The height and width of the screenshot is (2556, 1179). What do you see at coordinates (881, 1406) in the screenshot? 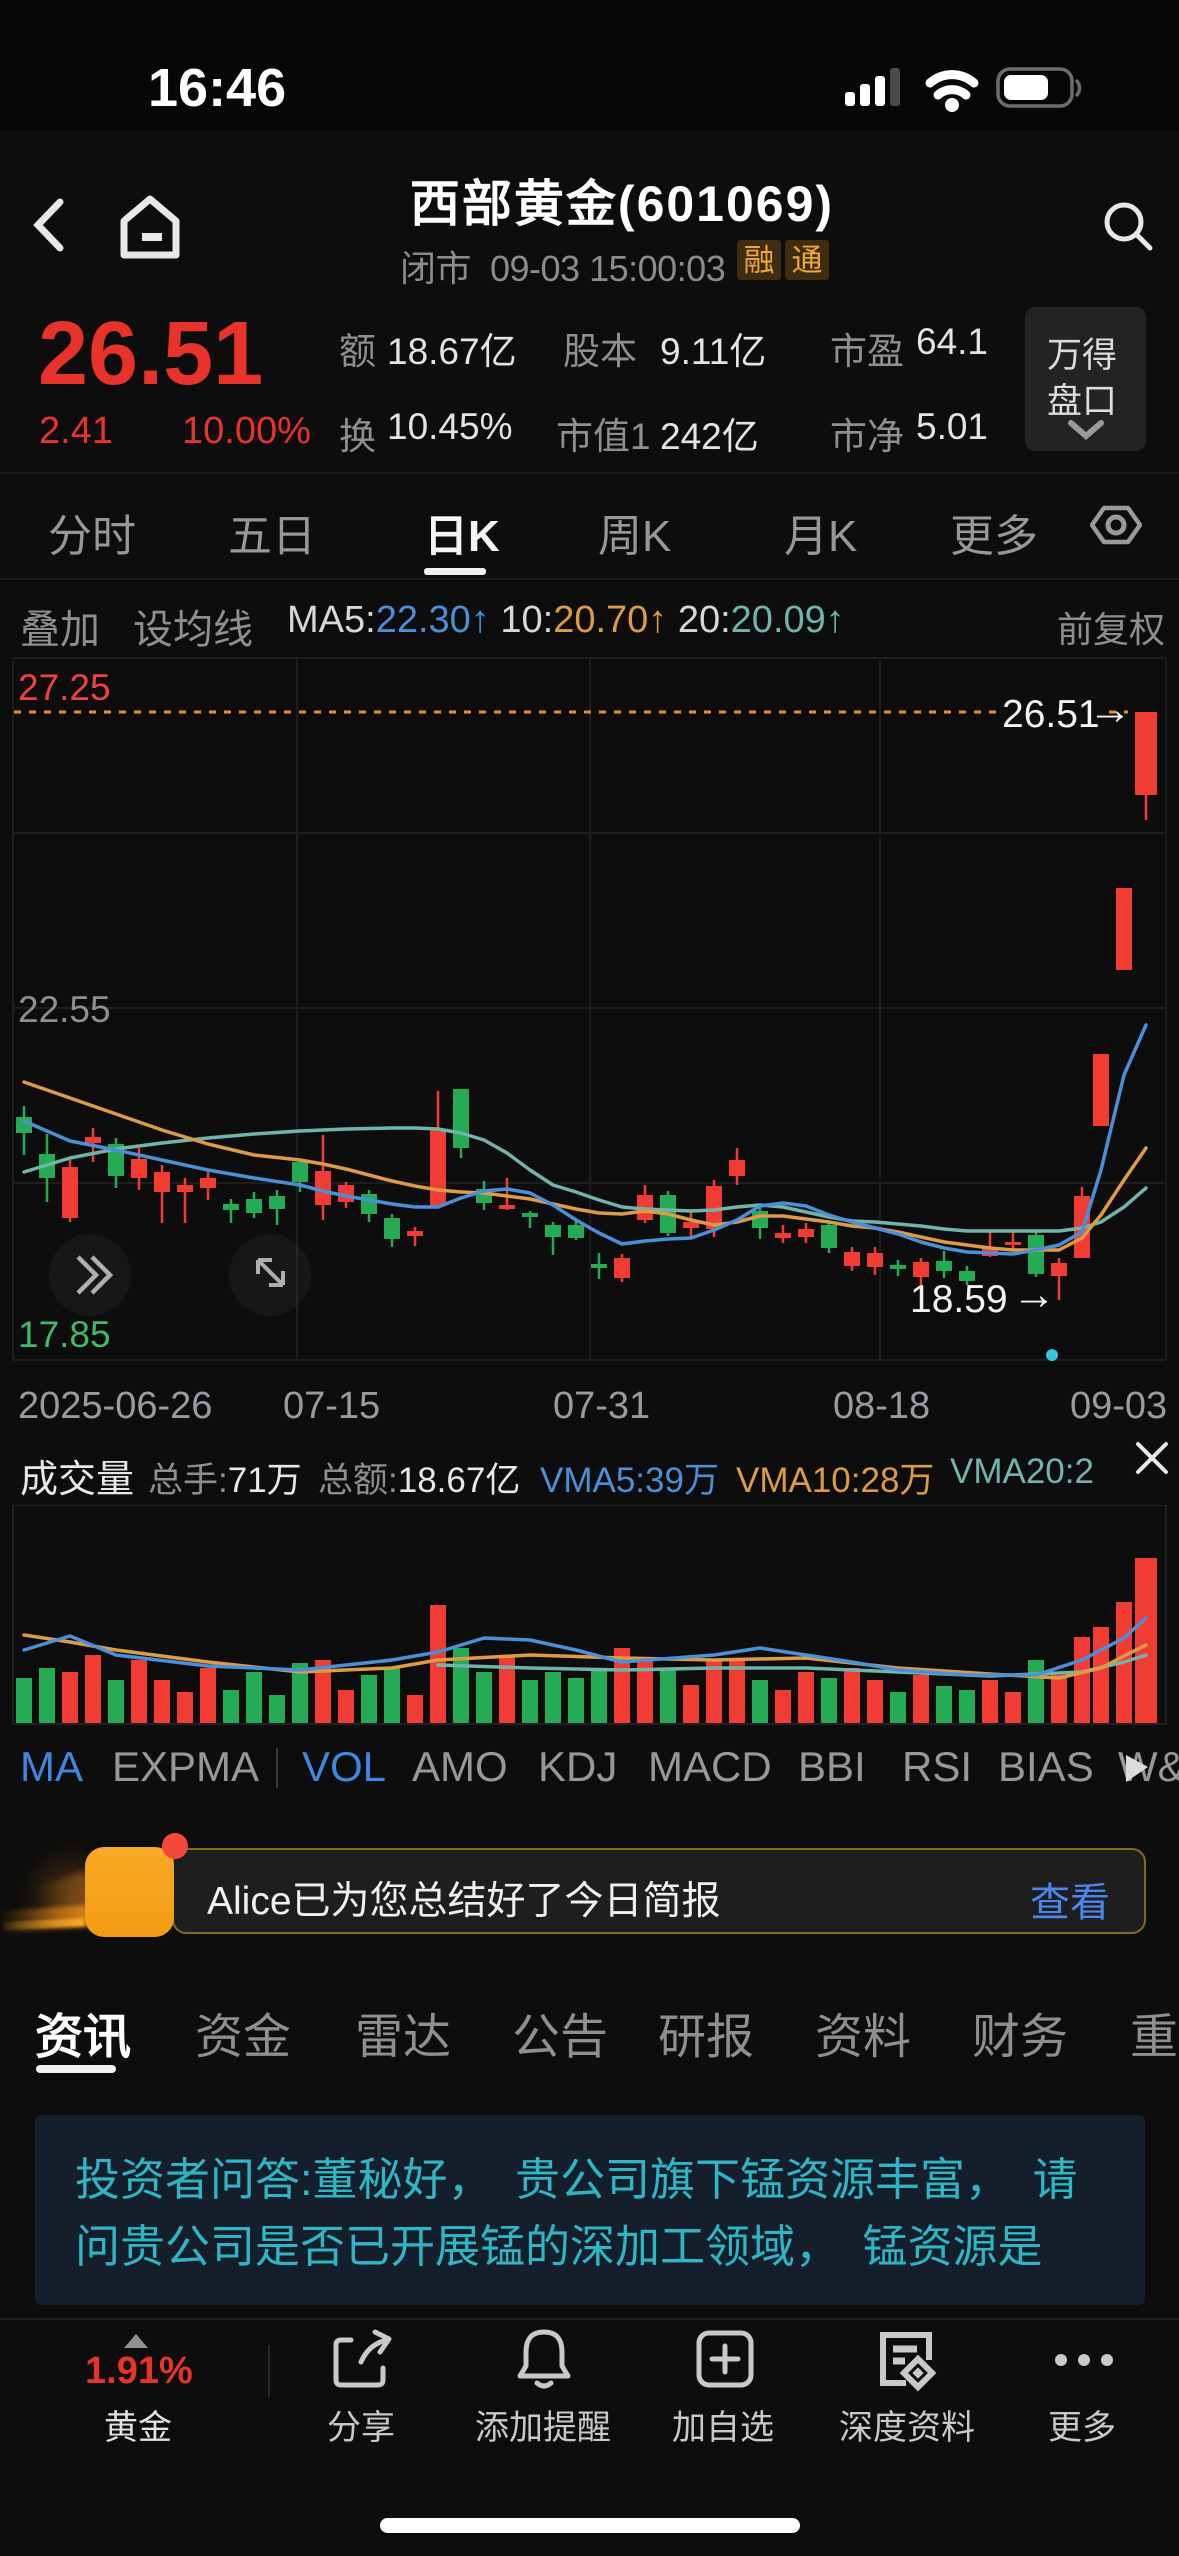
I see `svg-text: 08-18` at bounding box center [881, 1406].